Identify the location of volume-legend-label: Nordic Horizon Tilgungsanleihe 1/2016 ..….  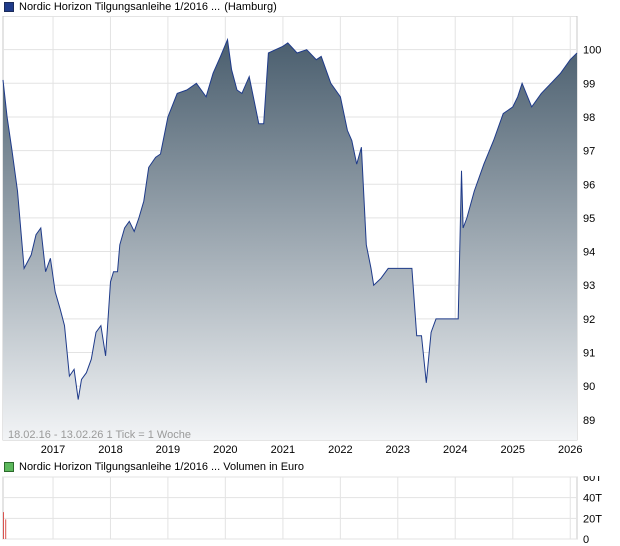
(161, 467).